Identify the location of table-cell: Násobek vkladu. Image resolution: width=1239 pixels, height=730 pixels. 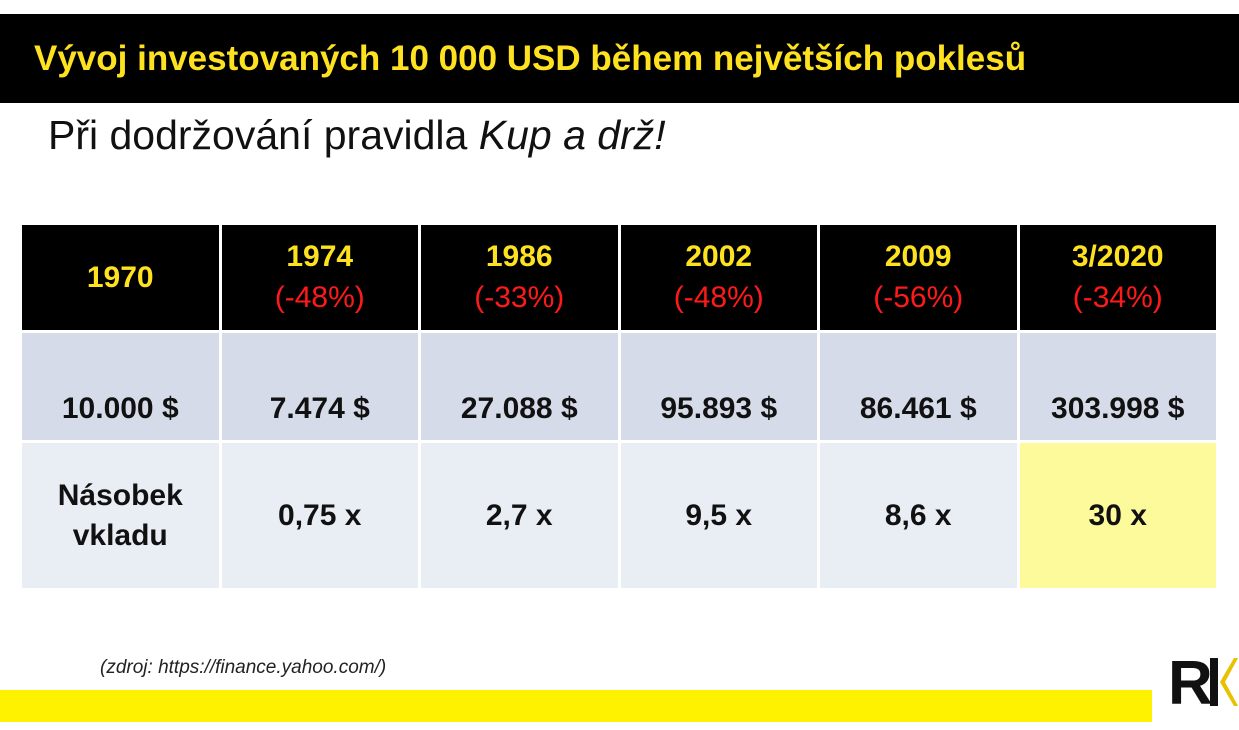
(120, 515).